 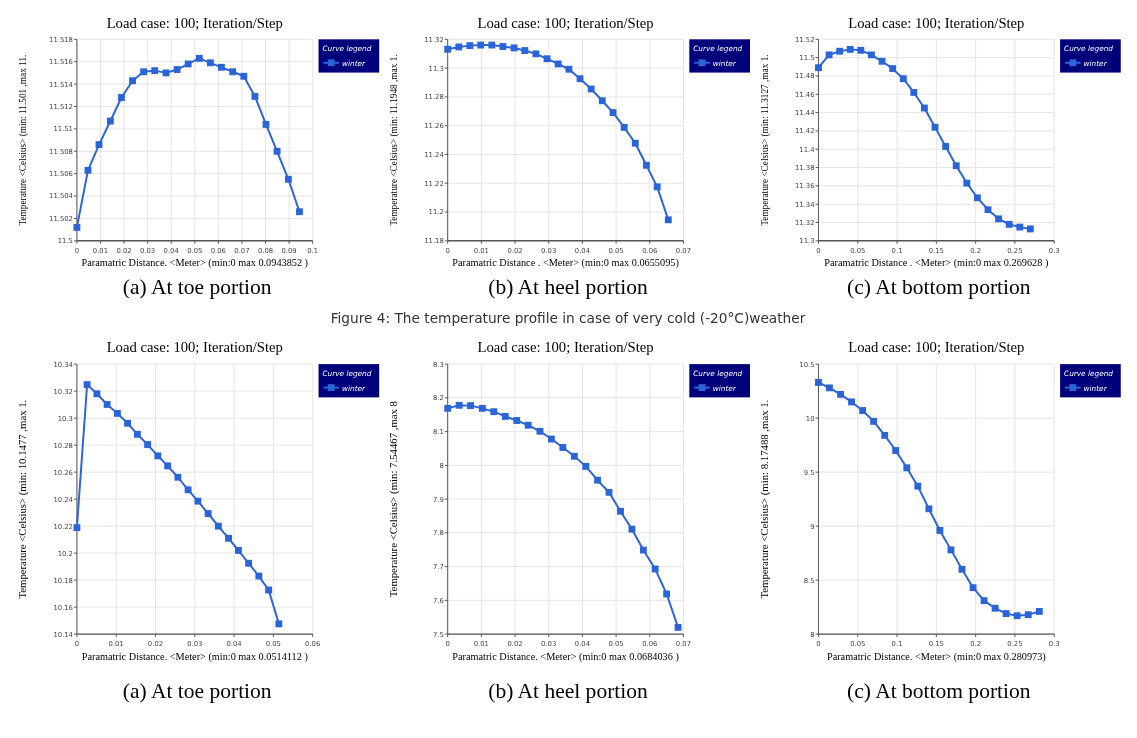 What do you see at coordinates (568, 318) in the screenshot?
I see `caption: Figure 4: The temperature profile in case of very cold (-20°C)weather` at bounding box center [568, 318].